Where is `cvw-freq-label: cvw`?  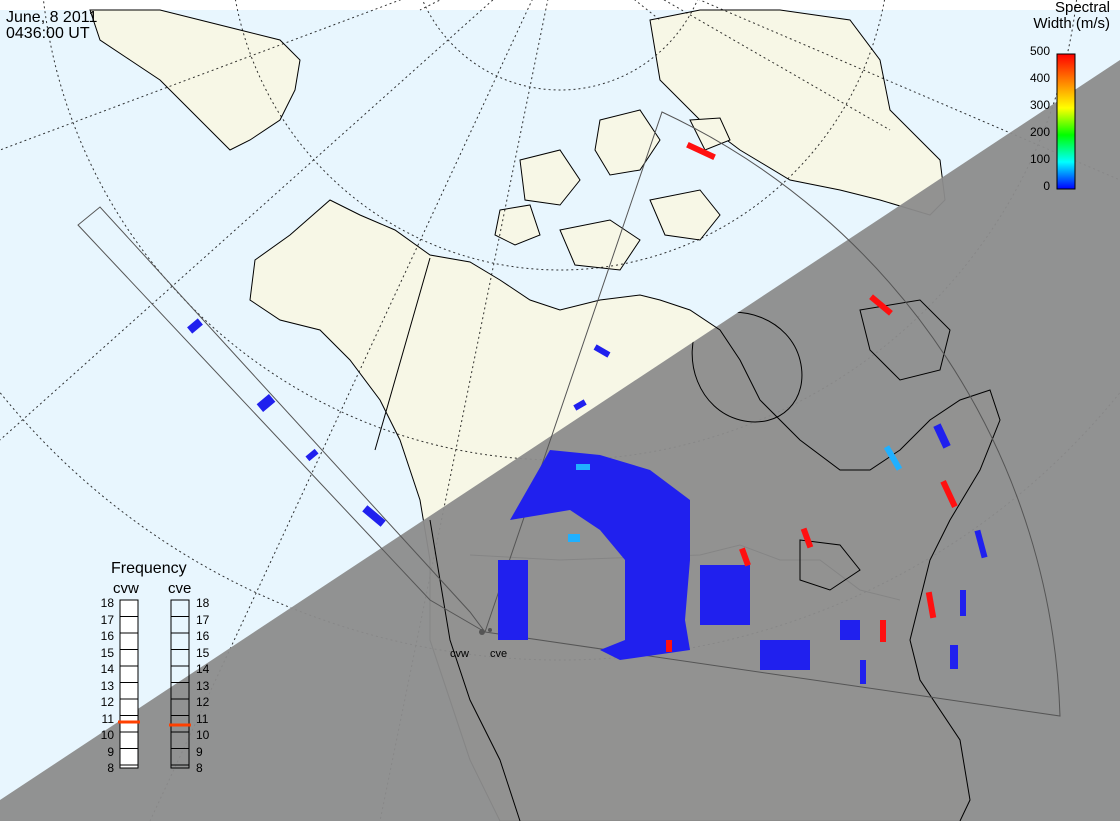
cvw-freq-label: cvw is located at coordinates (126, 588).